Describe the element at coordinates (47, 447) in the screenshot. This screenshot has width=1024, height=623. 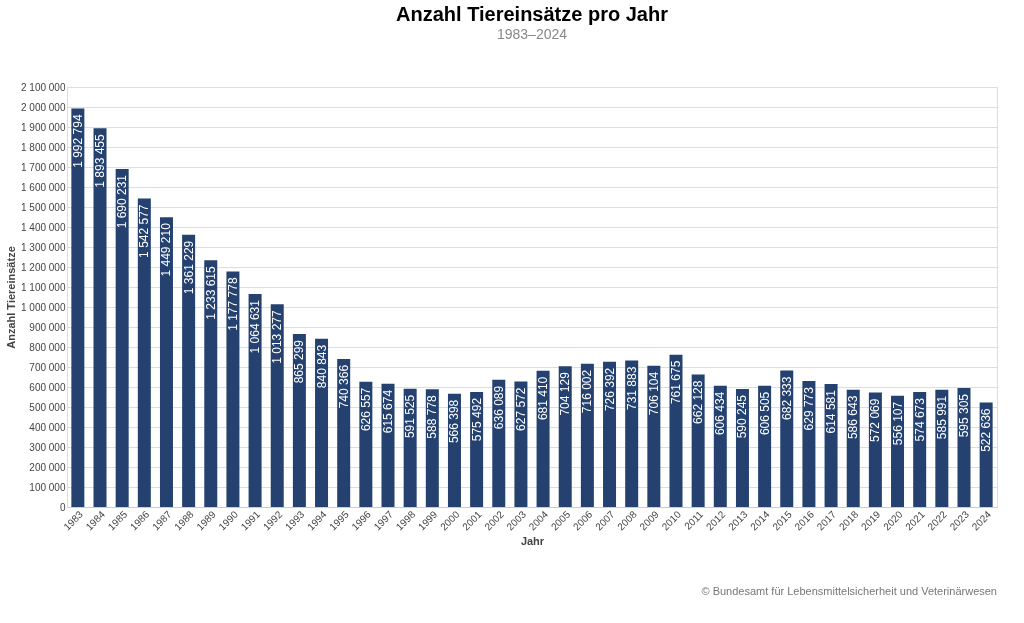
I see `y-tick-label: 300 000` at that location.